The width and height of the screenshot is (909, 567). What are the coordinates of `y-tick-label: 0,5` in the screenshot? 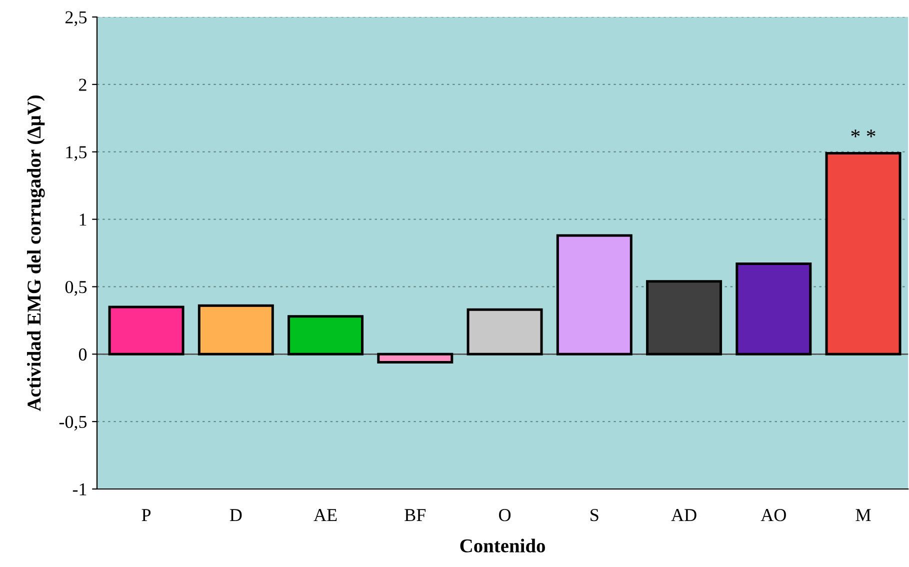 It's located at (76, 288).